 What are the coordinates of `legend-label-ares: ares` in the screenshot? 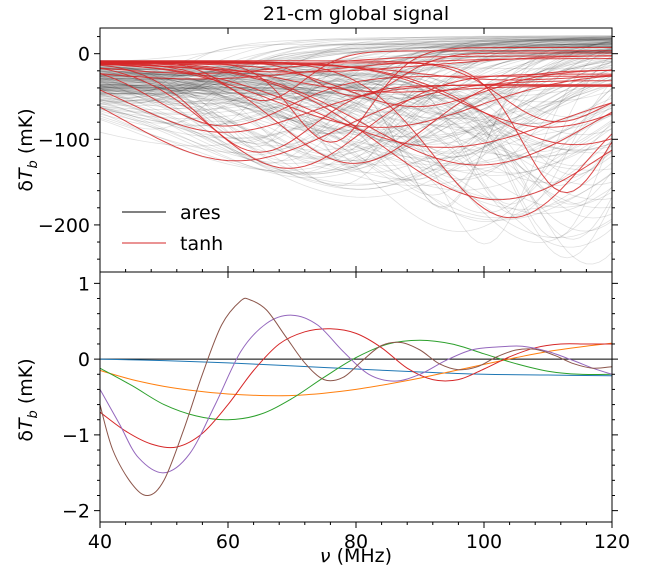 It's located at (200, 213).